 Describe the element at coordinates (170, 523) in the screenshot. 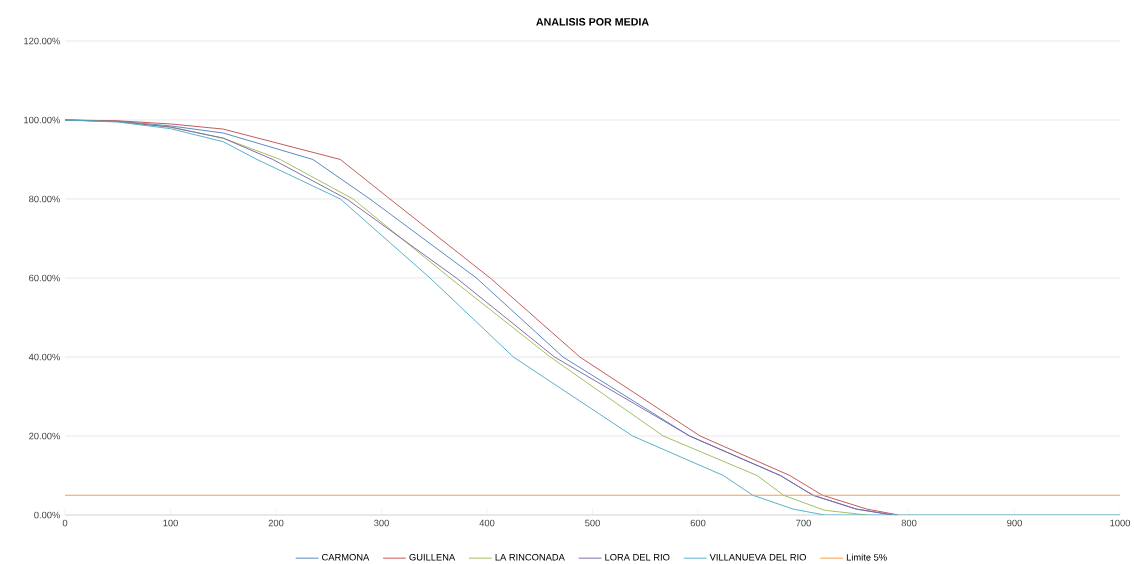

I see `x-tick-label: 100` at that location.